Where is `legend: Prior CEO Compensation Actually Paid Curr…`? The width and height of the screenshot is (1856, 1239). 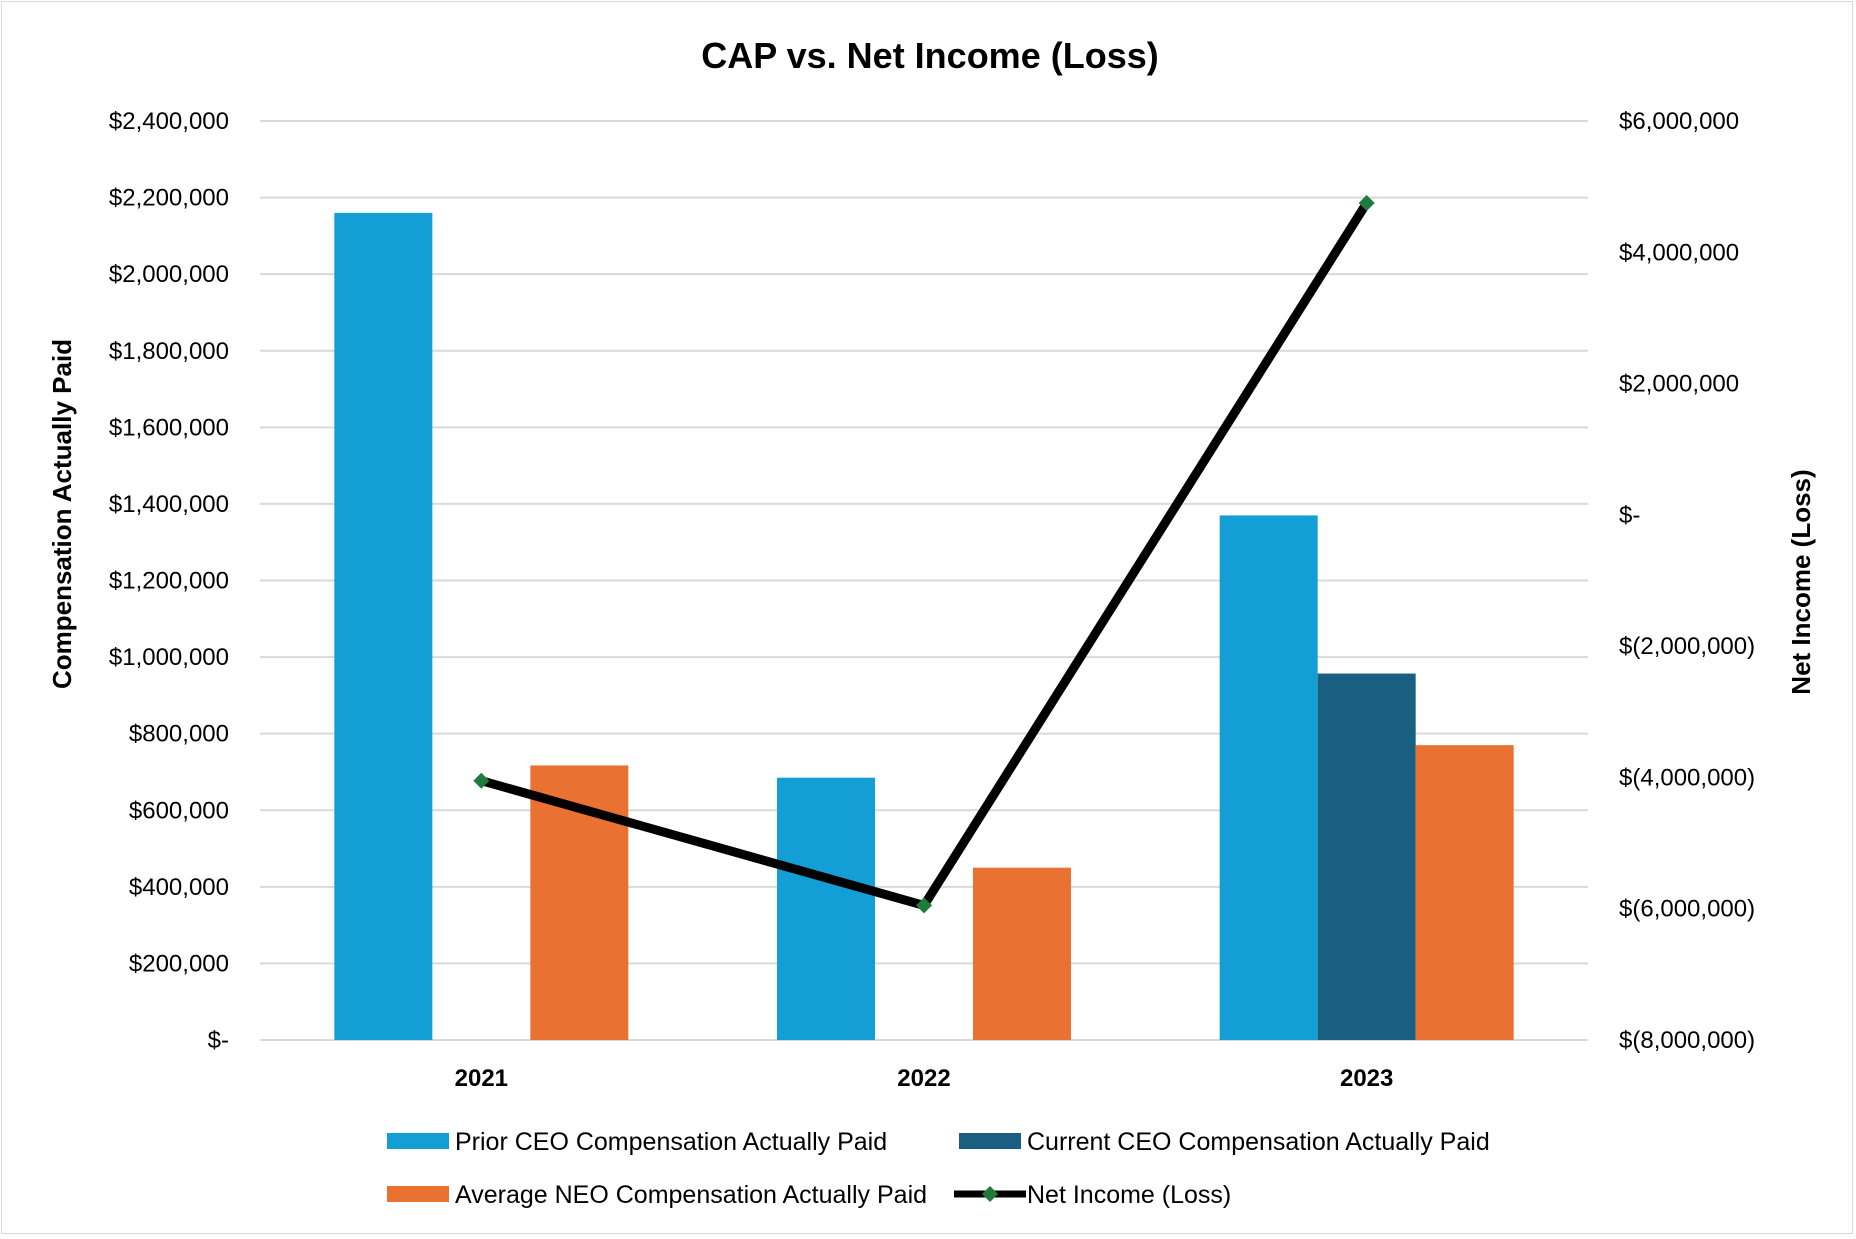
legend: Prior CEO Compensation Actually Paid Curr… is located at coordinates (938, 1168).